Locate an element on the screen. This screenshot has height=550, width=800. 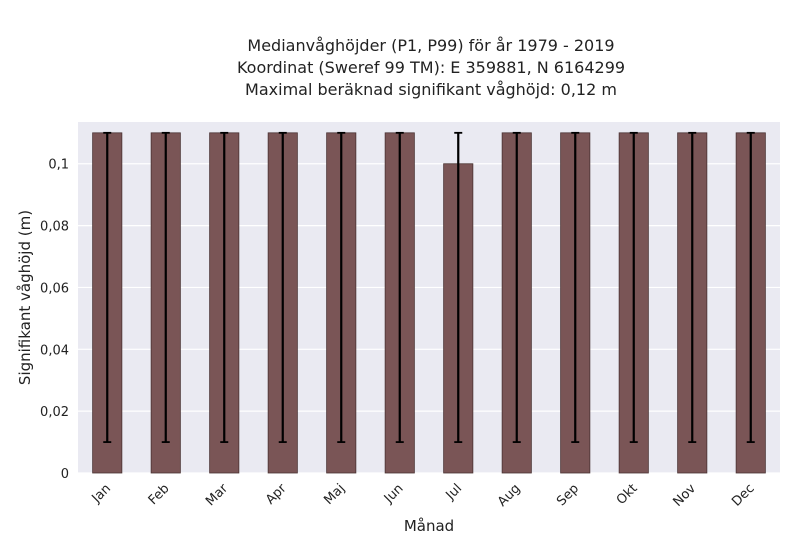
x-tick-label: Jan is located at coordinates (101, 493).